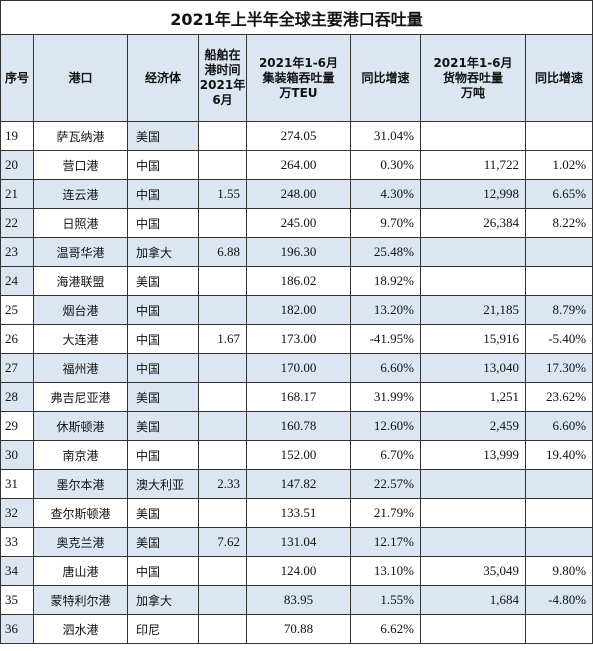  Describe the element at coordinates (385, 426) in the screenshot. I see `cell-teu-yoy: 12.60%` at that location.